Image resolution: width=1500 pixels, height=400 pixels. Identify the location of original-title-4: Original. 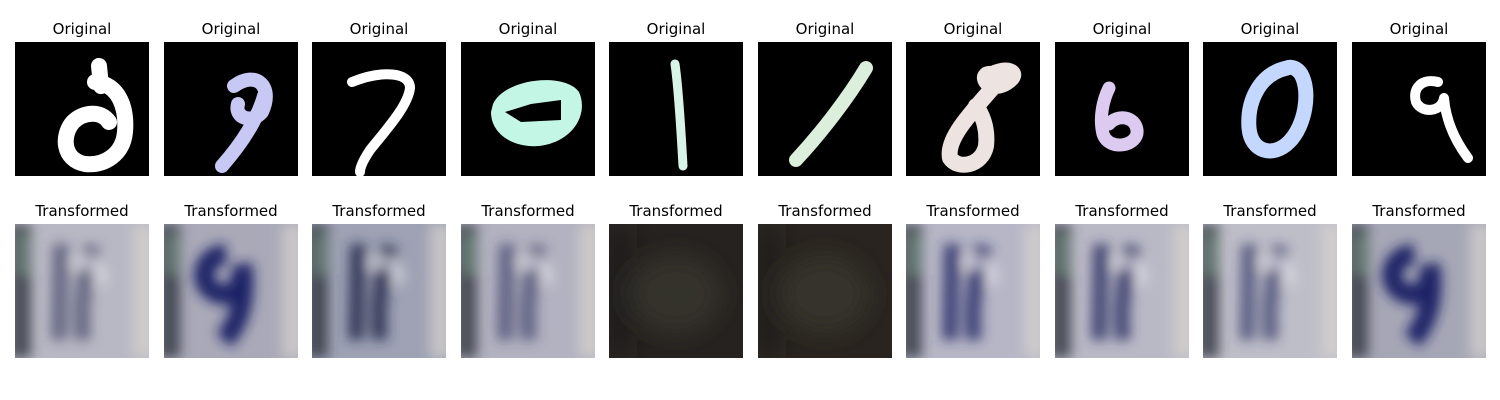
(528, 29).